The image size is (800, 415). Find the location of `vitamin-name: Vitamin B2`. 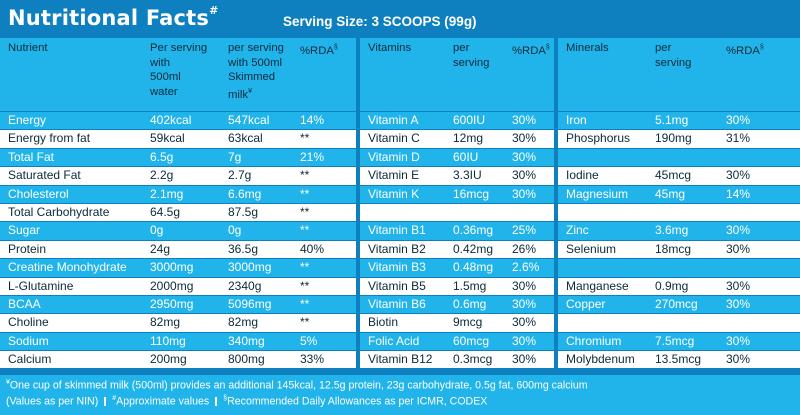

vitamin-name: Vitamin B2 is located at coordinates (397, 248).